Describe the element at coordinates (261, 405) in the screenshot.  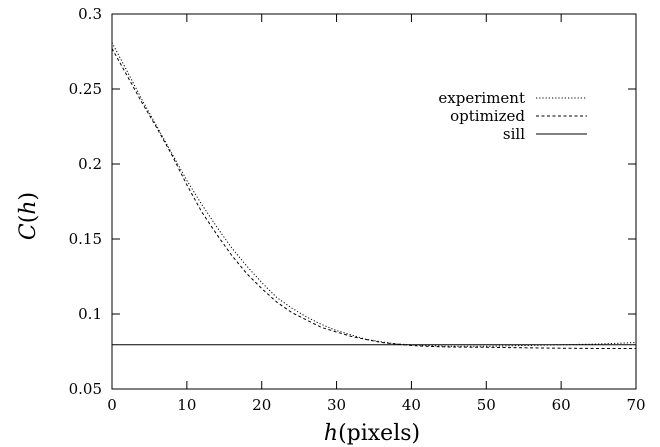
I see `x-tick-label: 20` at that location.